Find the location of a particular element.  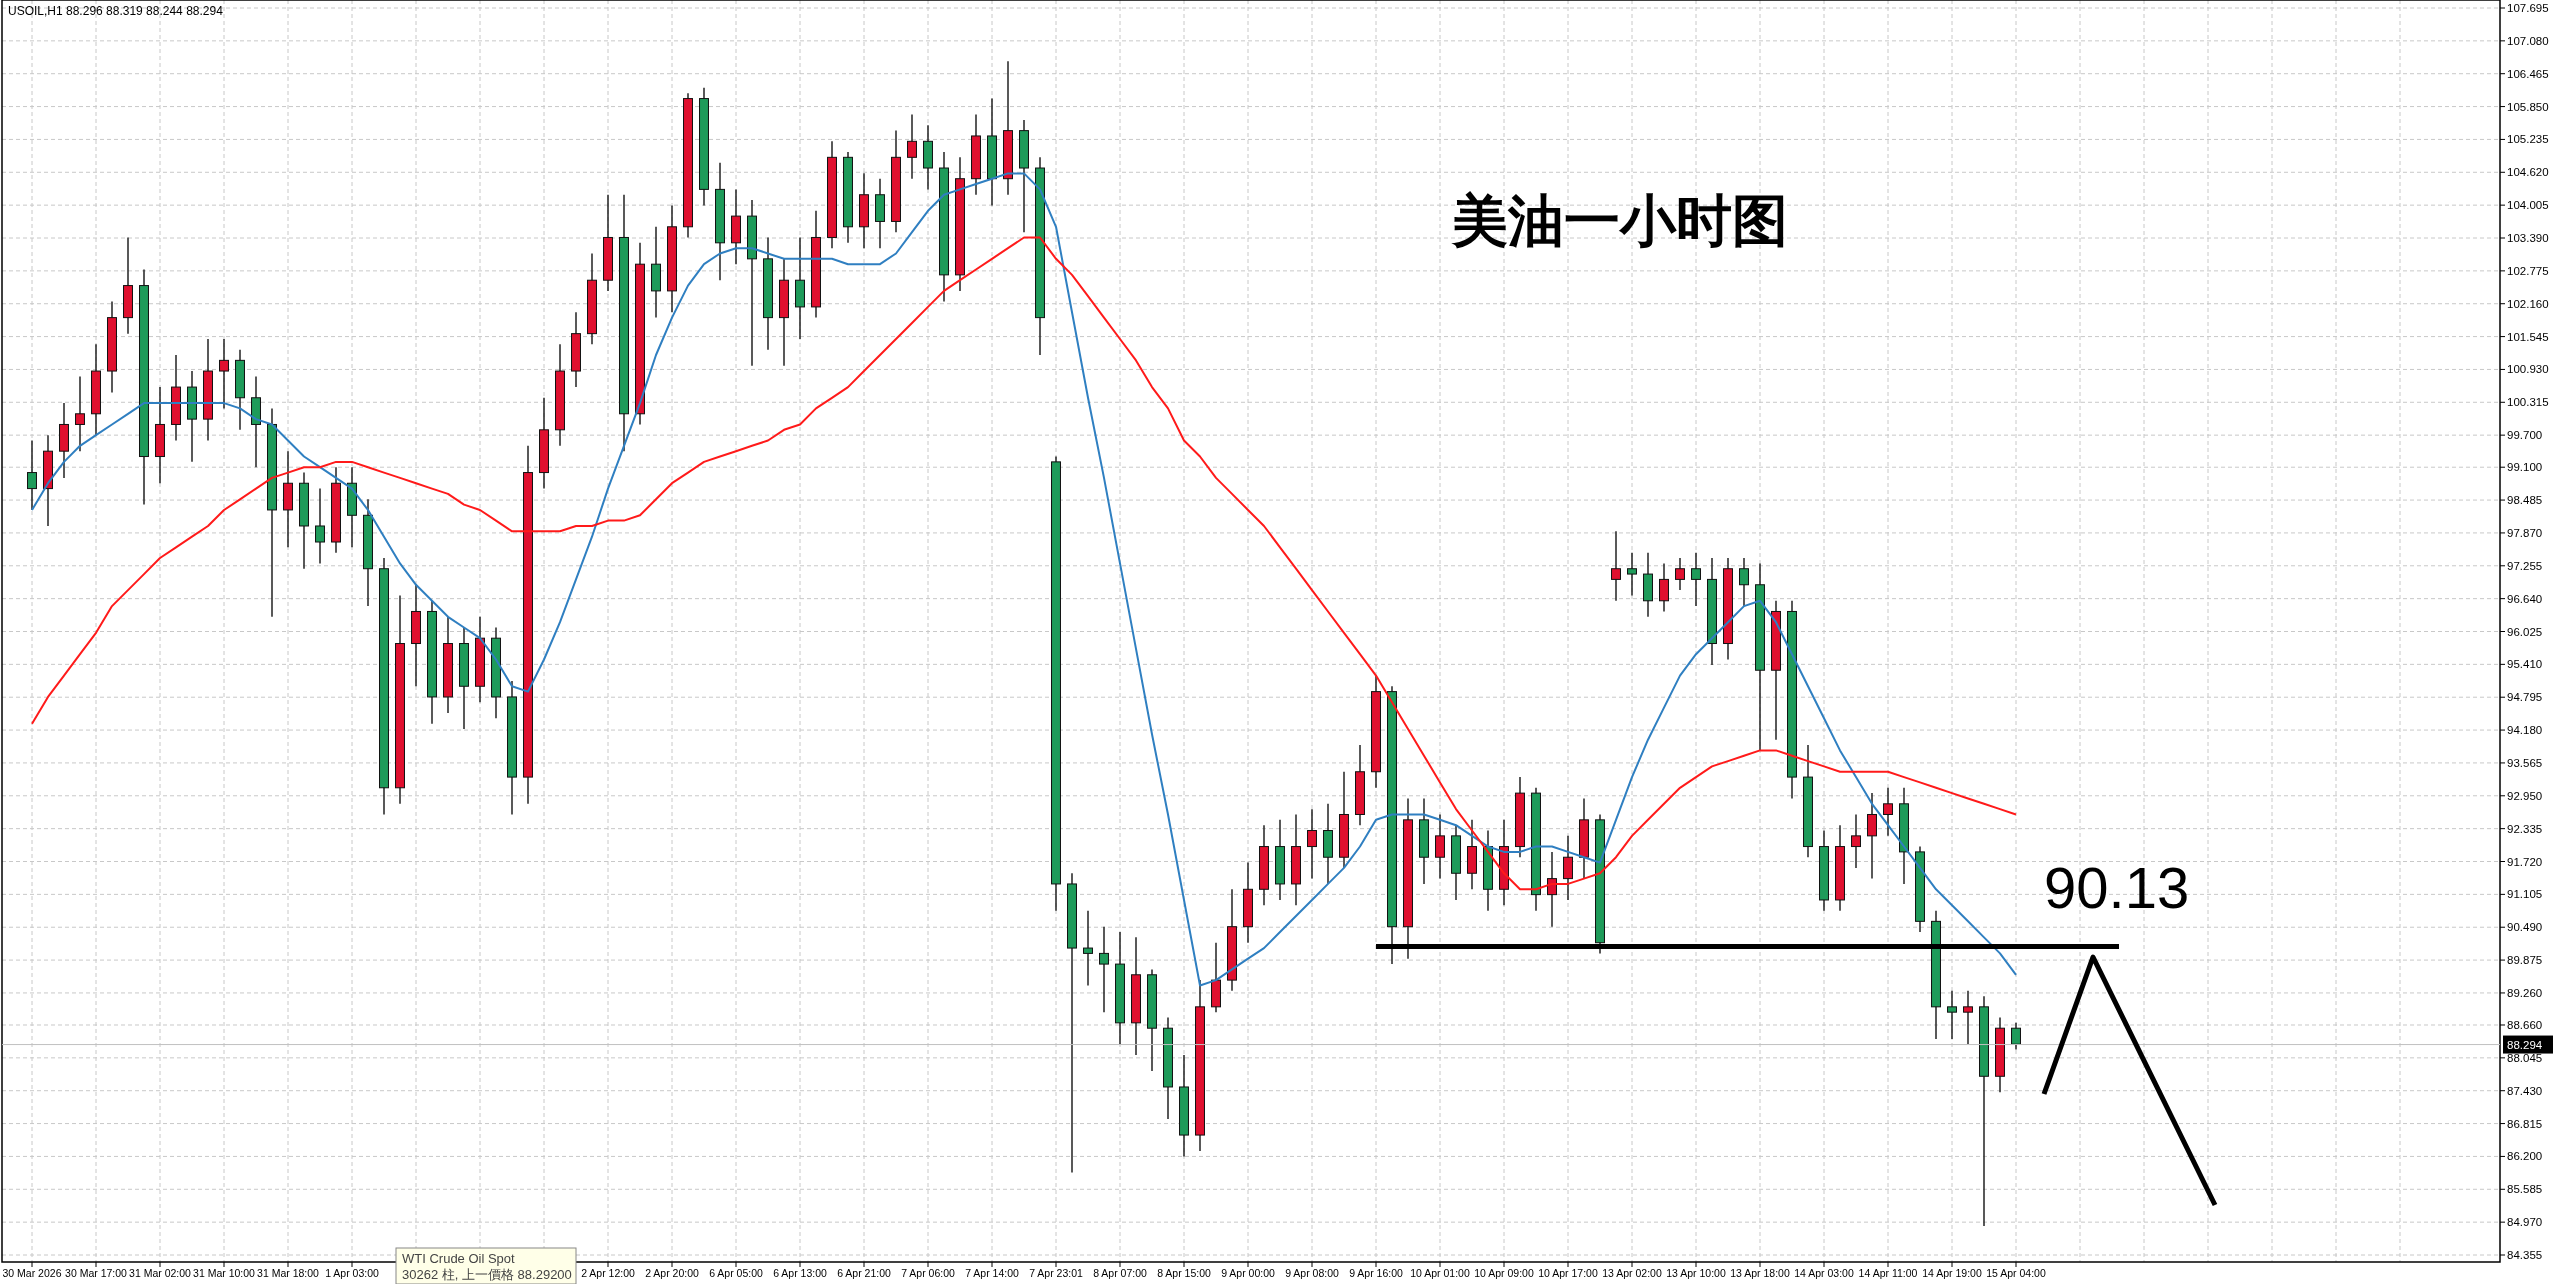

x-tick-label: 9 Apr 16:00 is located at coordinates (1376, 1273).